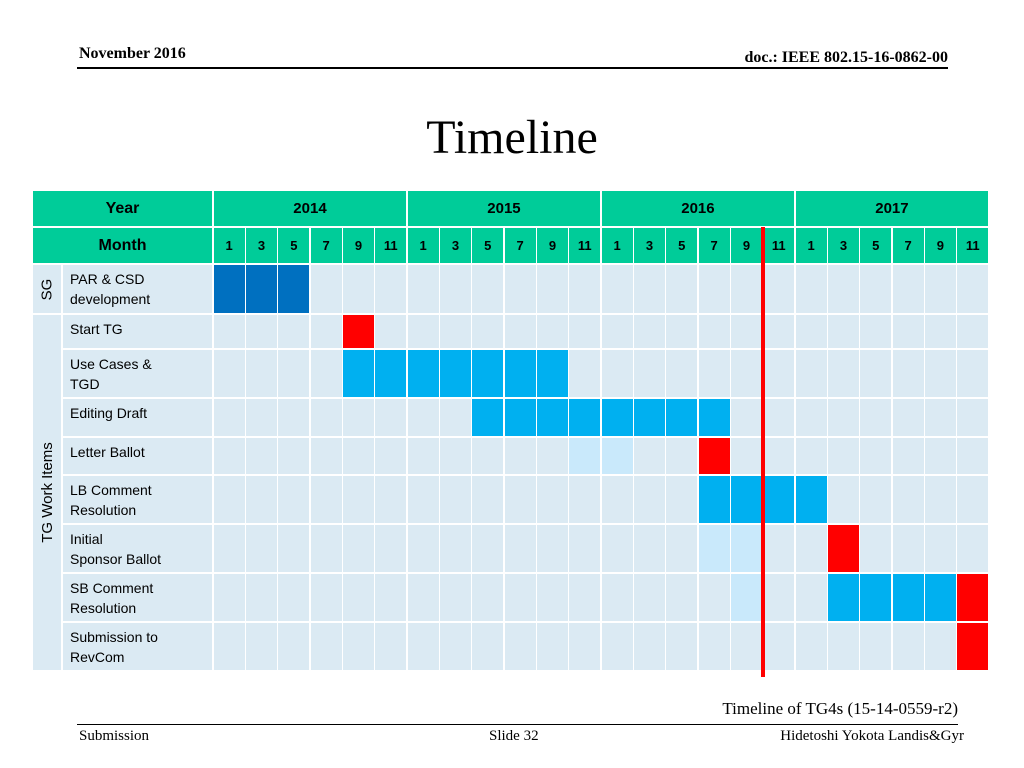 The width and height of the screenshot is (1024, 768). Describe the element at coordinates (47, 492) in the screenshot. I see `group-label-text: TG Work Items` at that location.